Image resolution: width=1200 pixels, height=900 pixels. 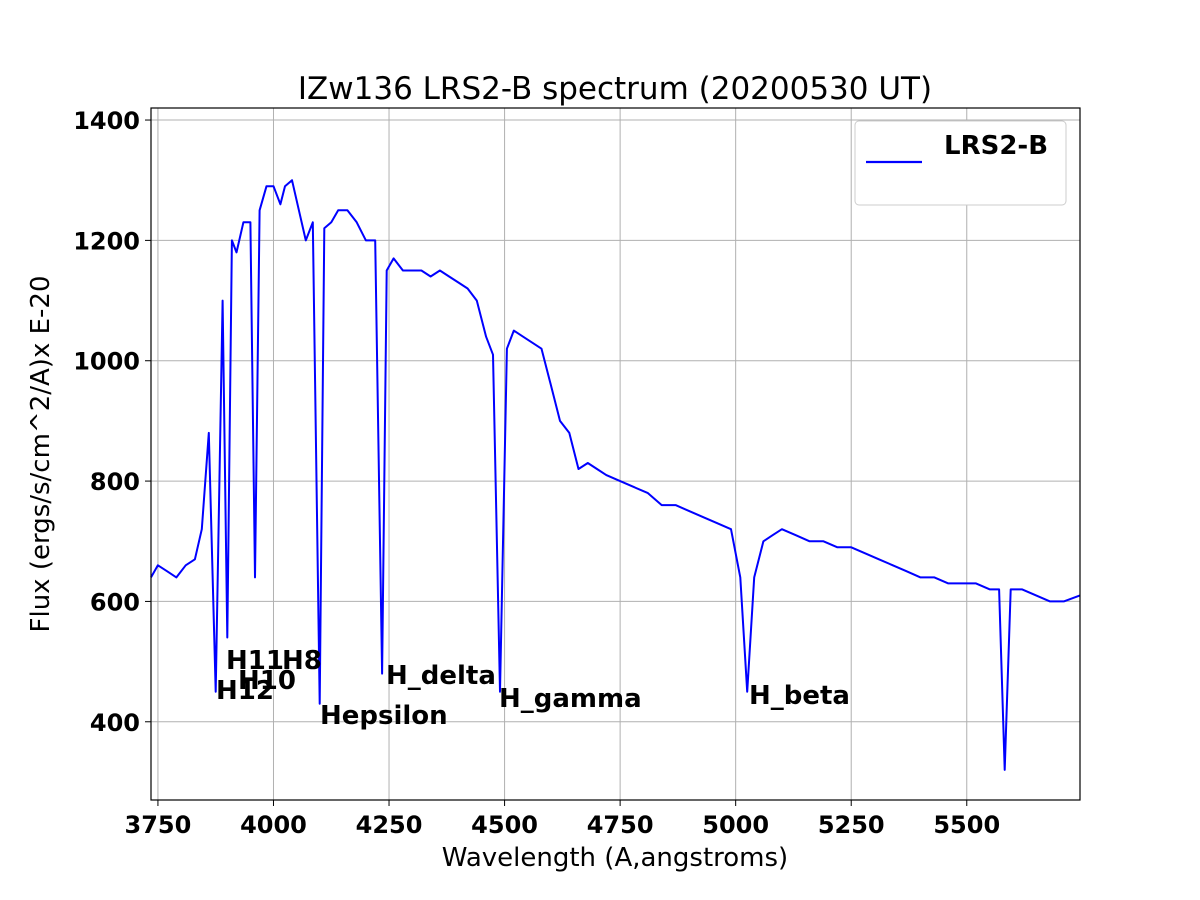 What do you see at coordinates (389, 825) in the screenshot?
I see `x-tick-label: 4250` at bounding box center [389, 825].